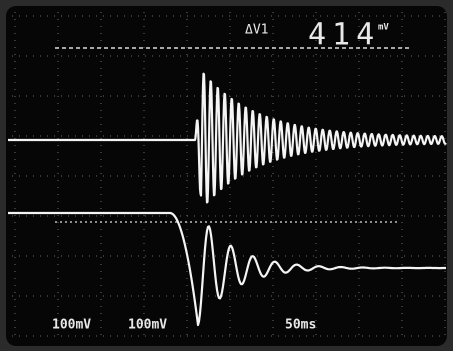 This screenshot has width=453, height=351. Describe the element at coordinates (256, 30) in the screenshot. I see `readout-label: ΔV1` at that location.